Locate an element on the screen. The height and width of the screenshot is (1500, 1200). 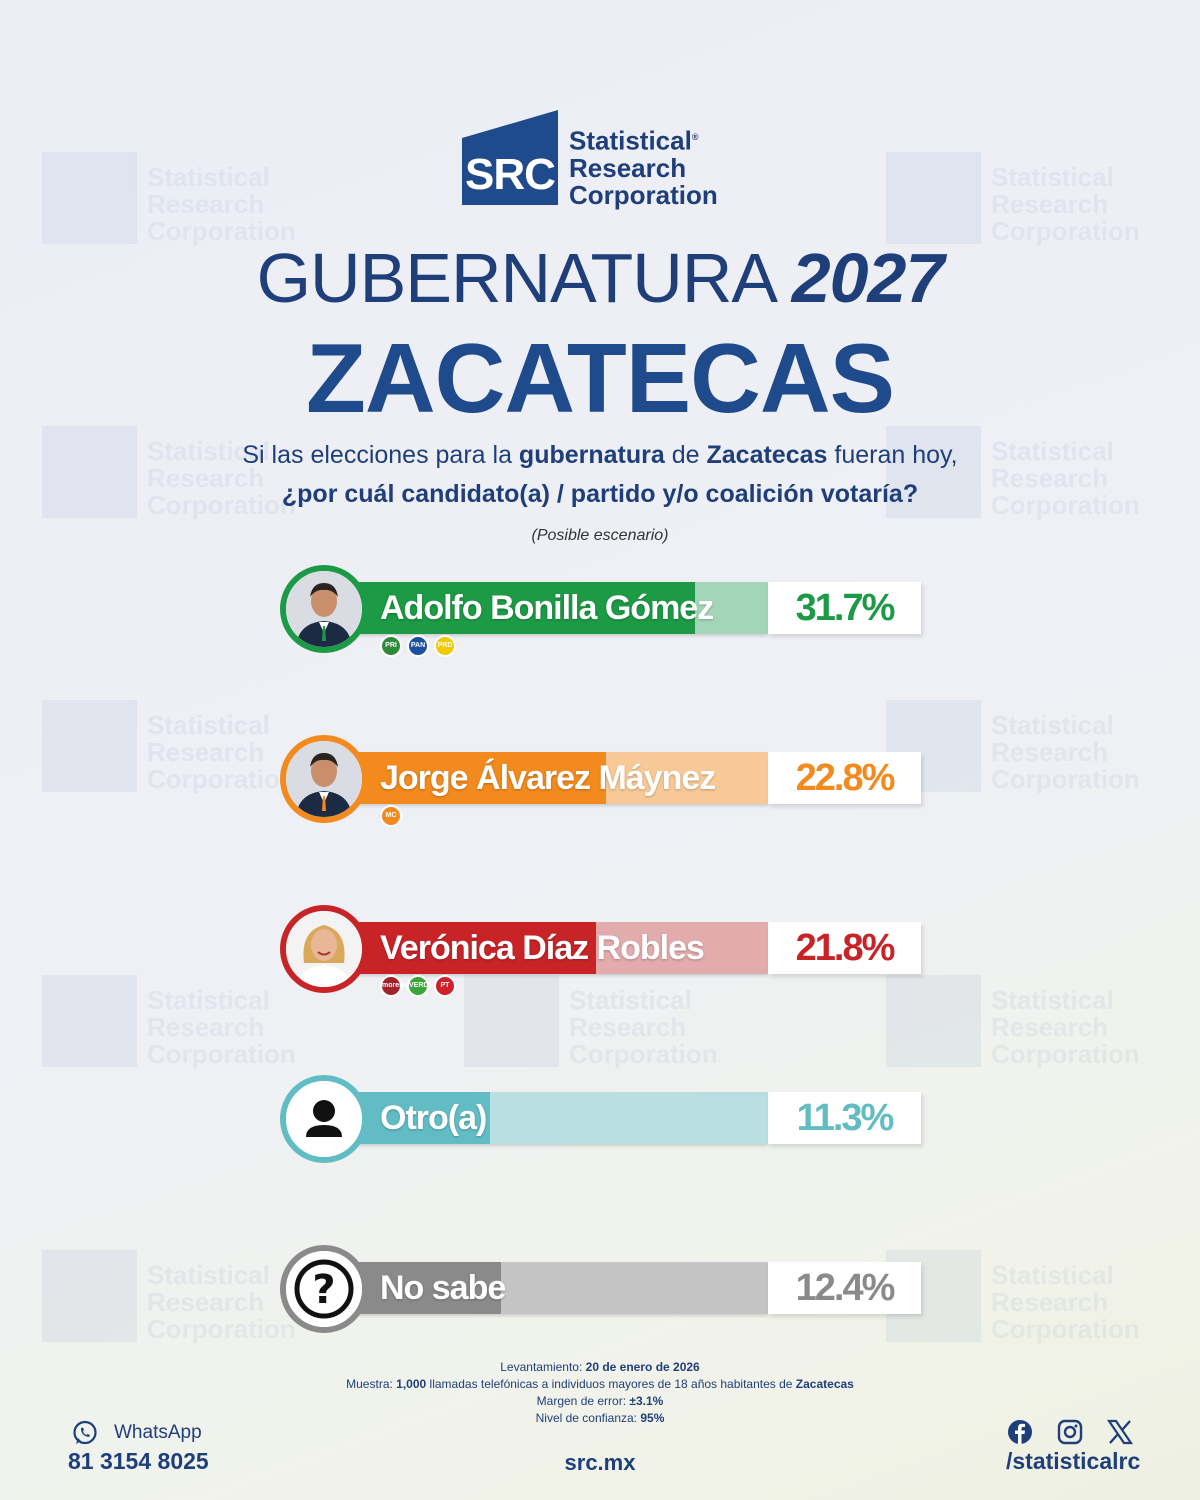
party-logo-icon: MC is located at coordinates (391, 816).